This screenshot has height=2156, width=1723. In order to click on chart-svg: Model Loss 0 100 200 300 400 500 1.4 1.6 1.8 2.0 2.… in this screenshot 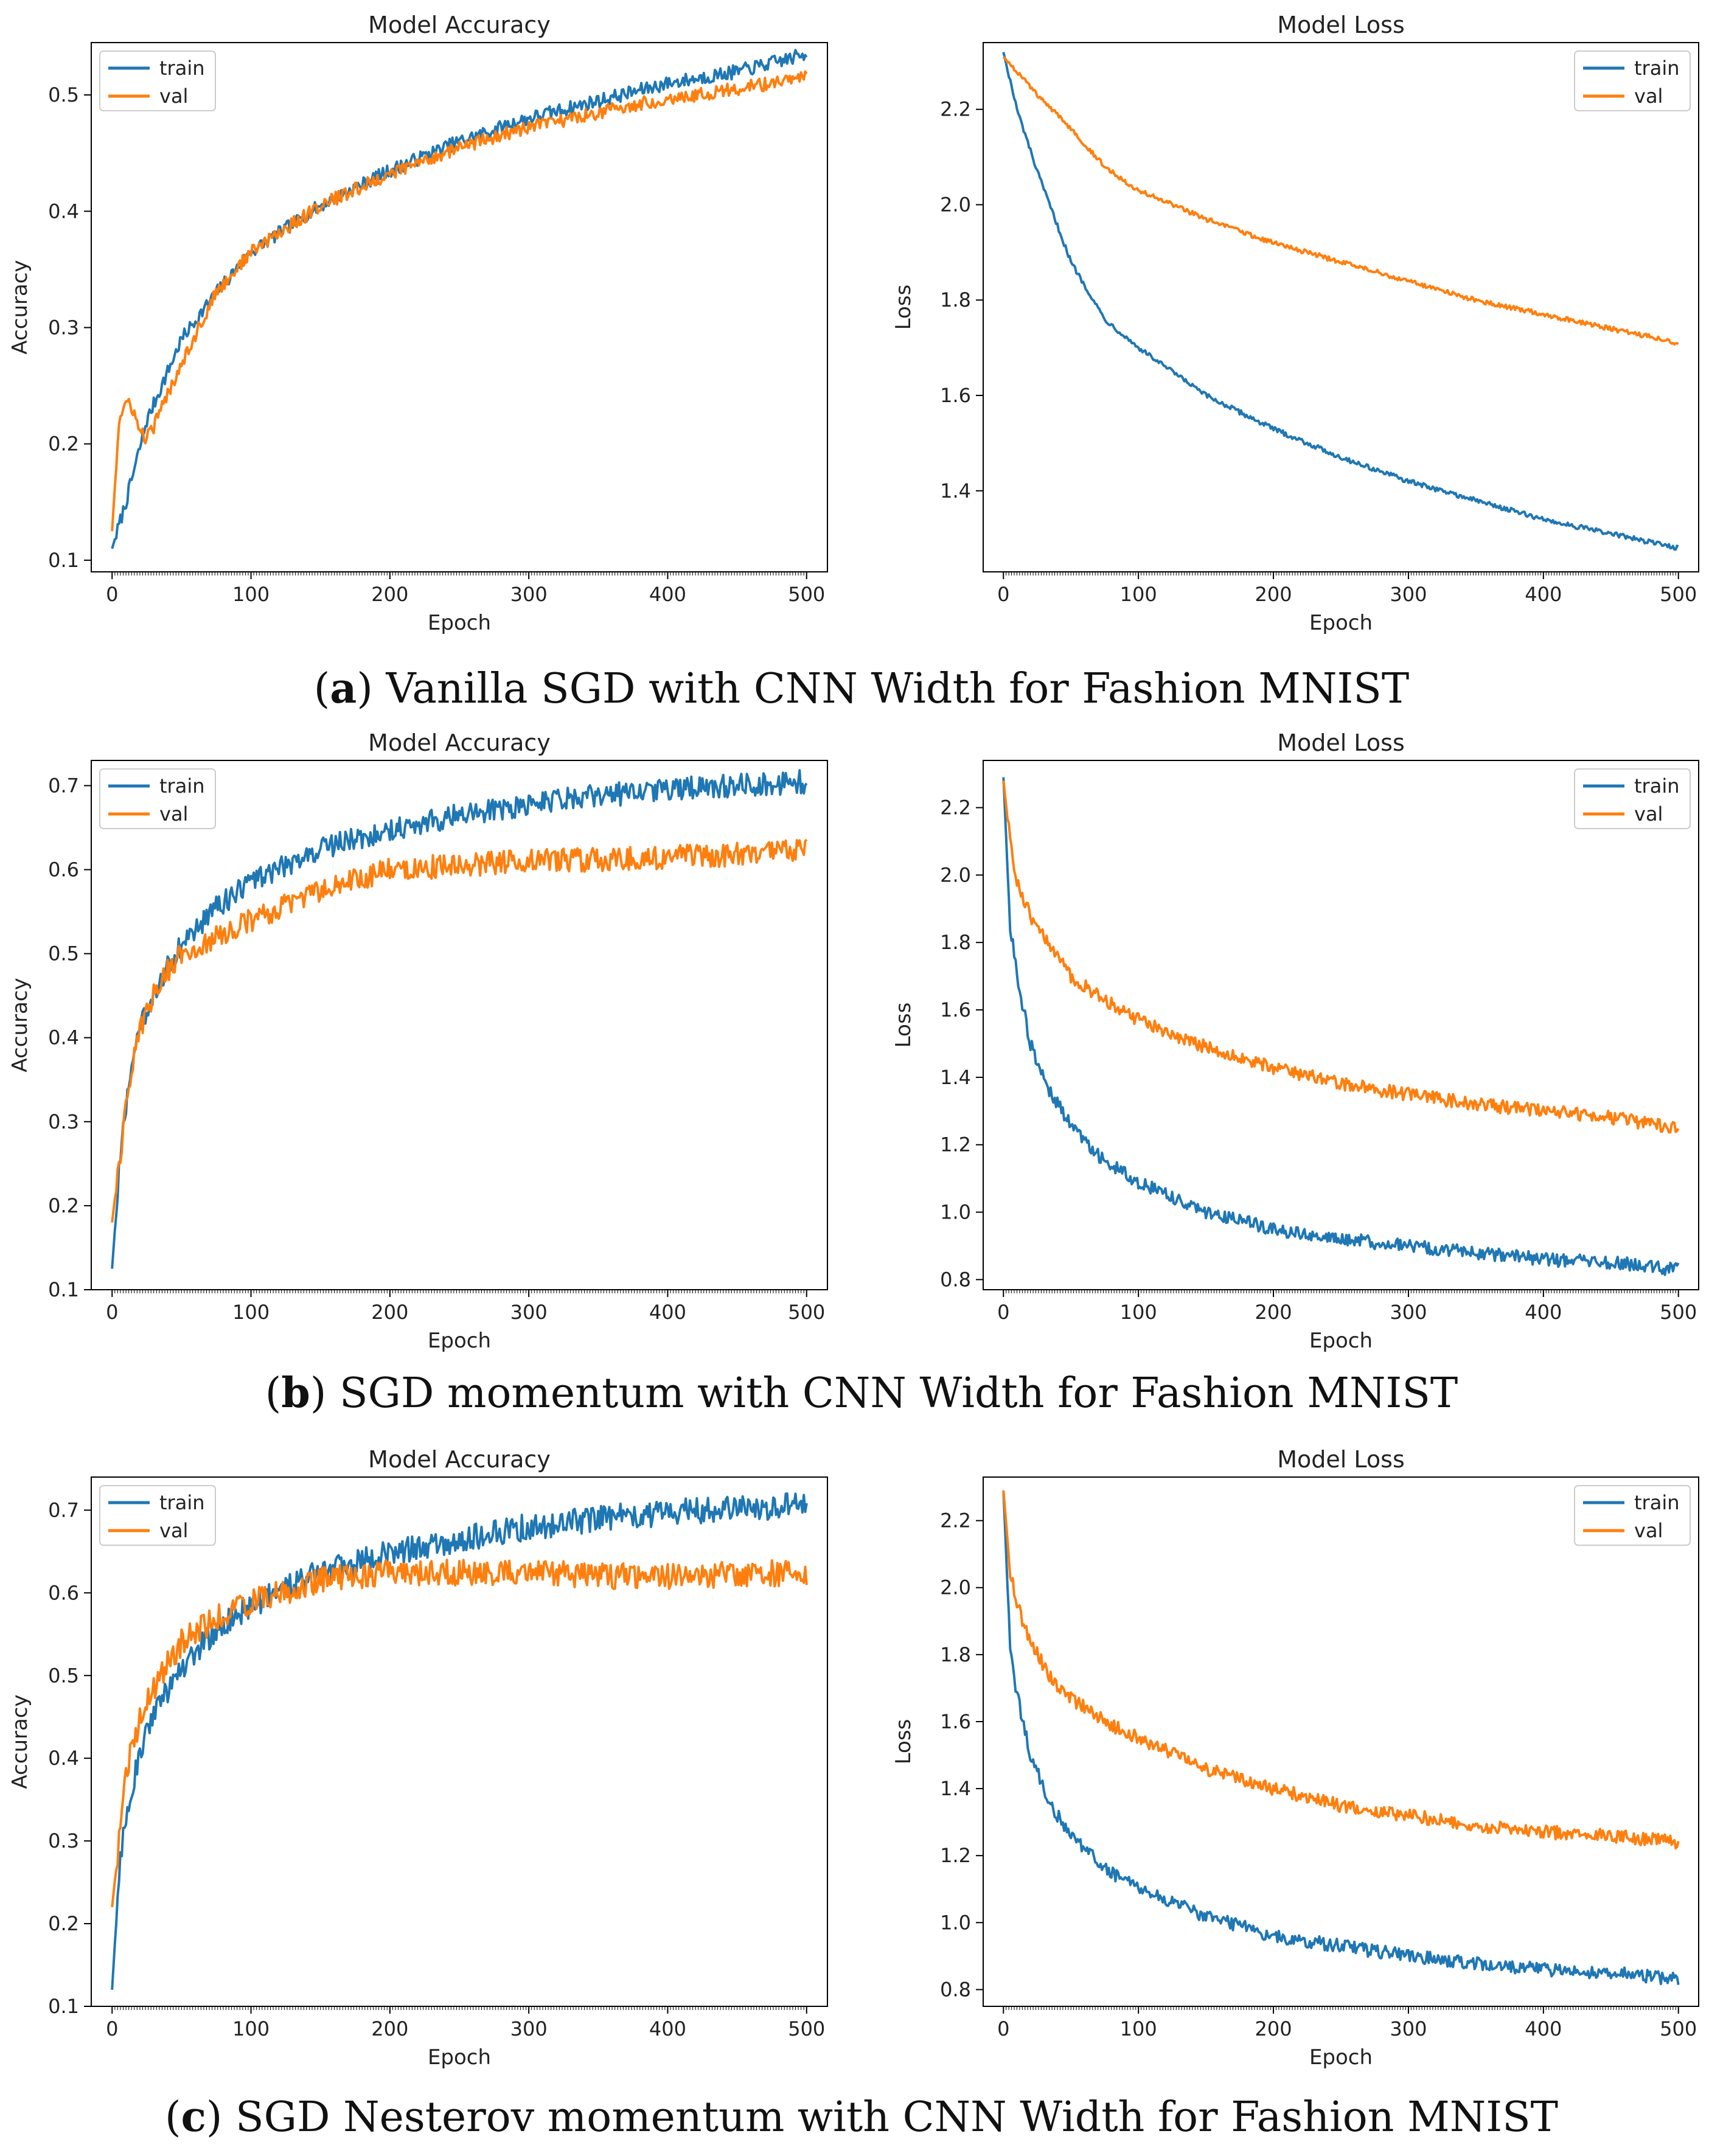, I will do `click(1295, 323)`.